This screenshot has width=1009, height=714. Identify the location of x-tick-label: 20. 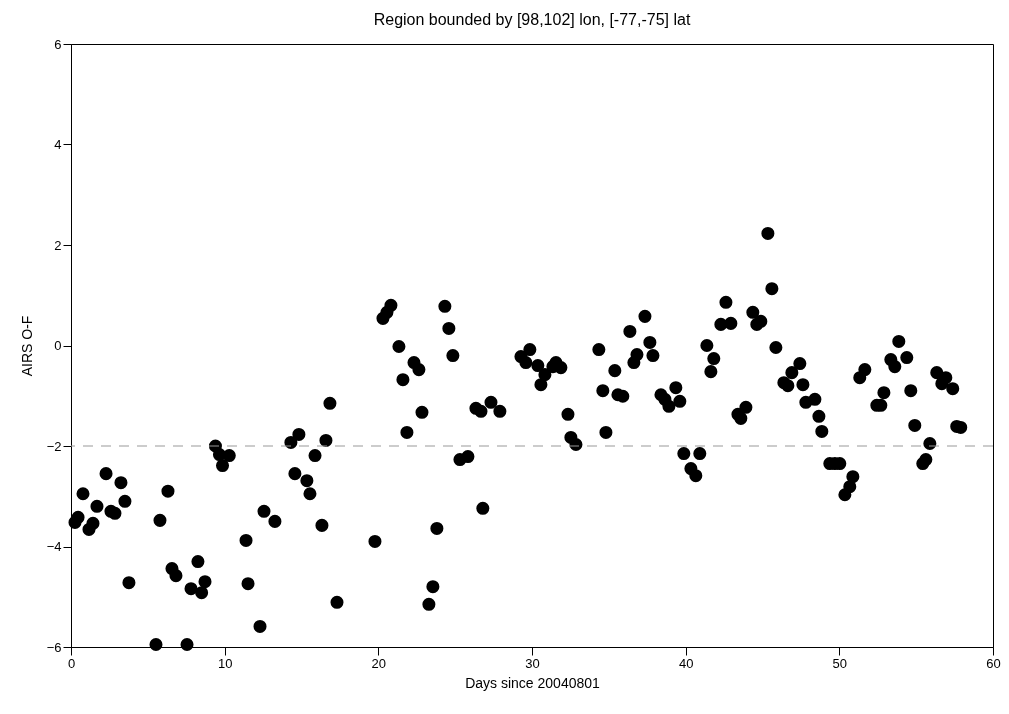
(379, 663).